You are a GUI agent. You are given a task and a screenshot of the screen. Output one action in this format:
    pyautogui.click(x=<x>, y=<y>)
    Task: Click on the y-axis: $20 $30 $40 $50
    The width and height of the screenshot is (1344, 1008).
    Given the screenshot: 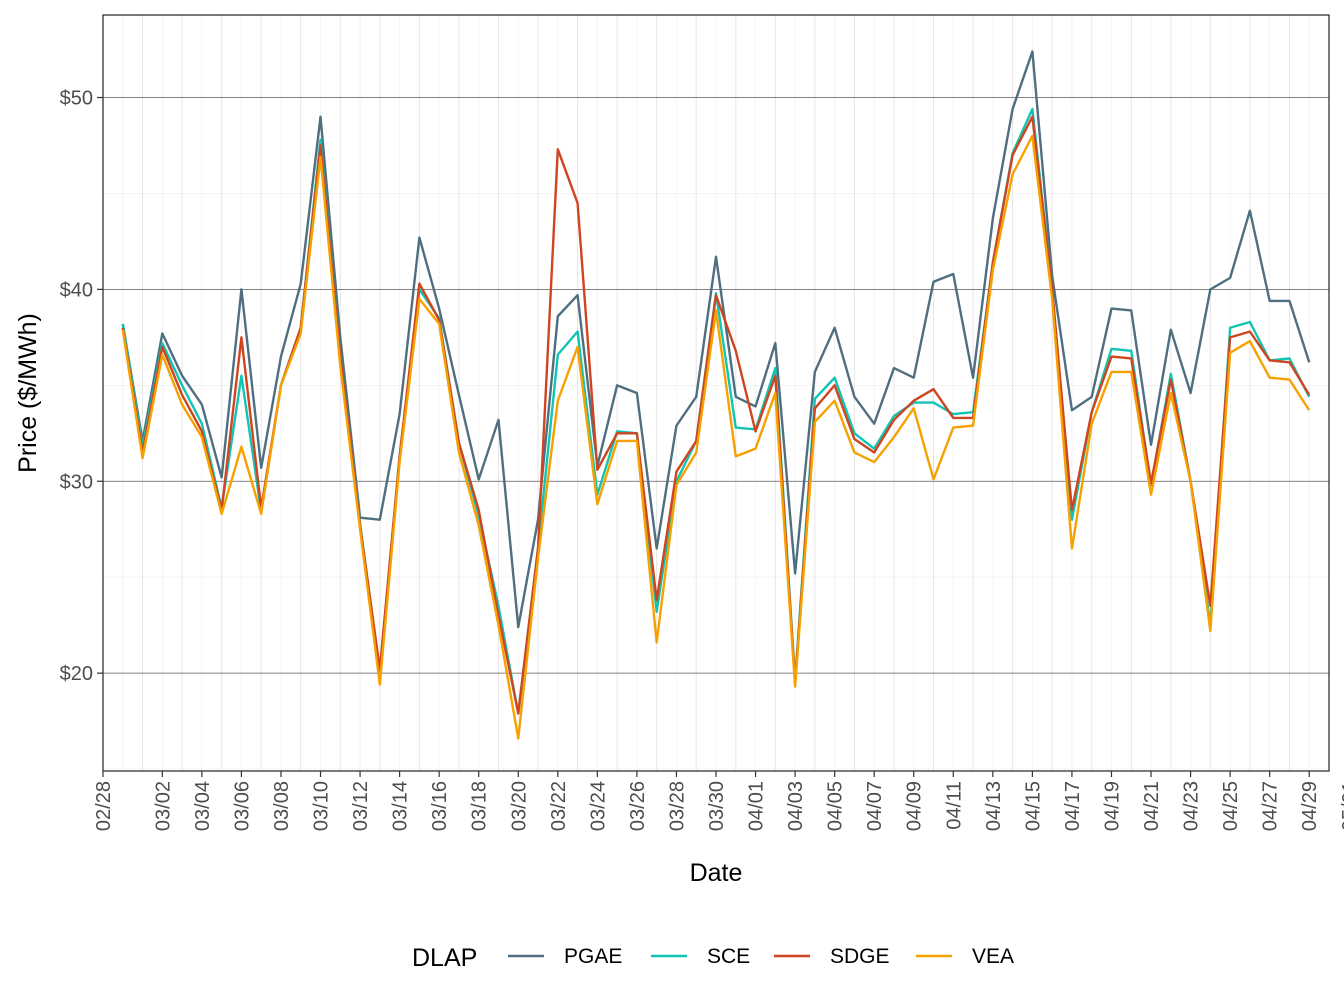 What is the action you would take?
    pyautogui.click(x=81, y=386)
    